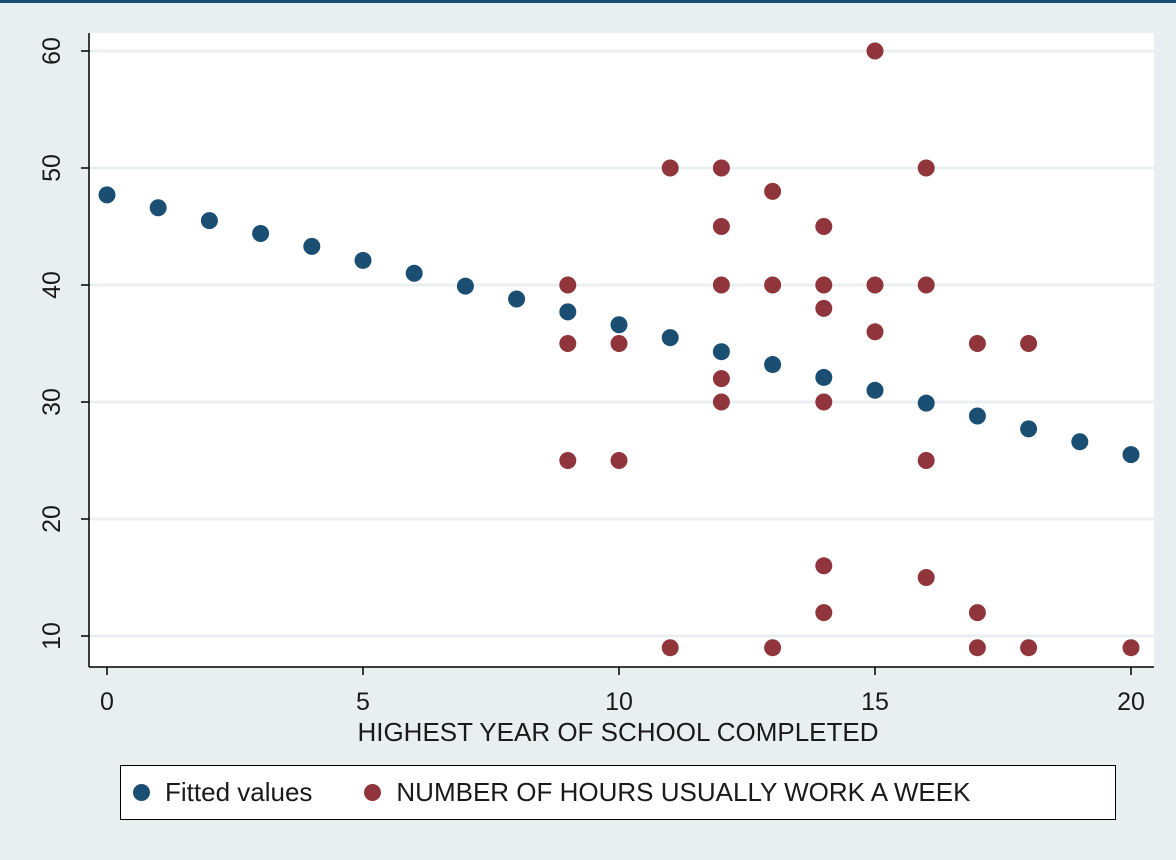 The width and height of the screenshot is (1176, 860). What do you see at coordinates (588, 1) in the screenshot?
I see `top-rule` at bounding box center [588, 1].